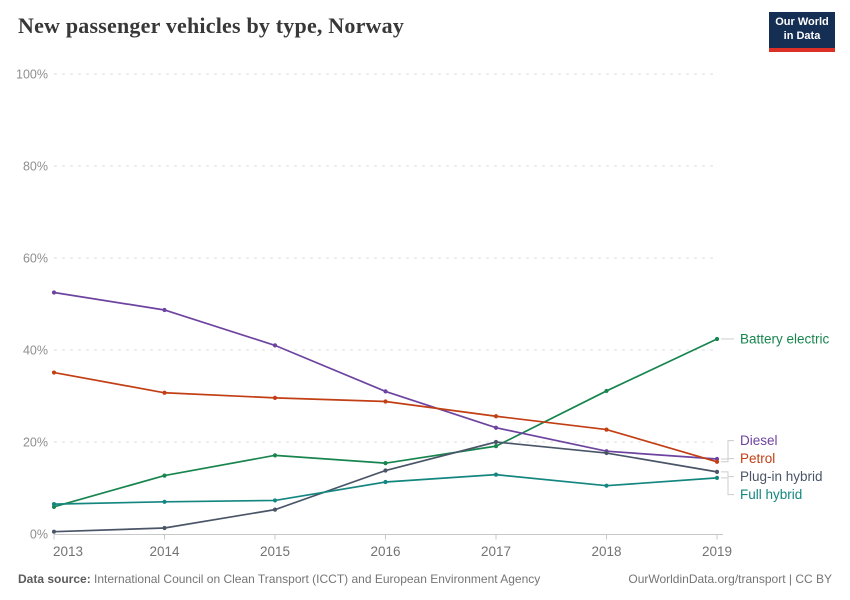  Describe the element at coordinates (606, 551) in the screenshot. I see `x-tick-label-2018: 2018` at that location.